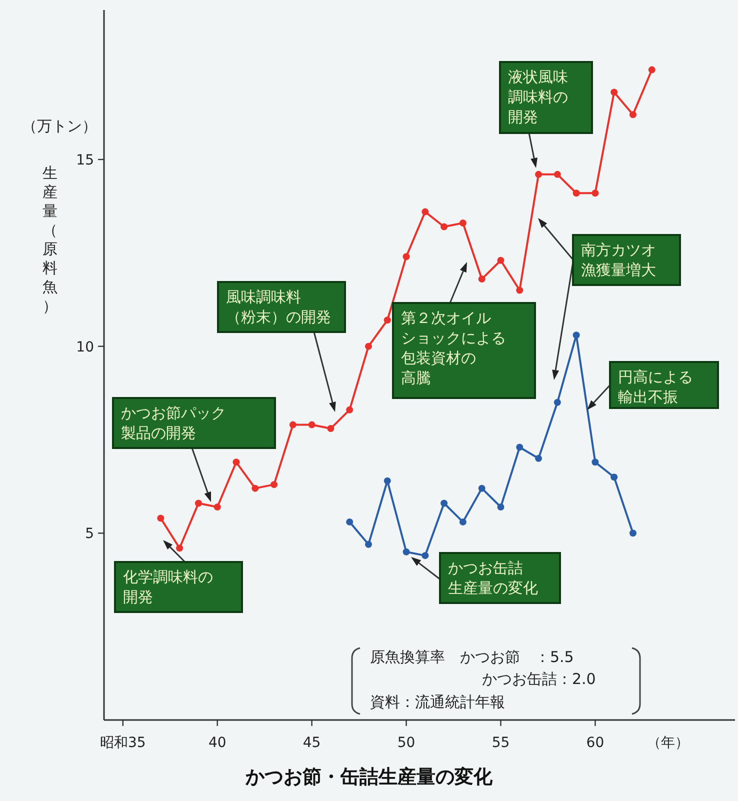  What do you see at coordinates (217, 743) in the screenshot?
I see `x-tick-label: 40` at bounding box center [217, 743].